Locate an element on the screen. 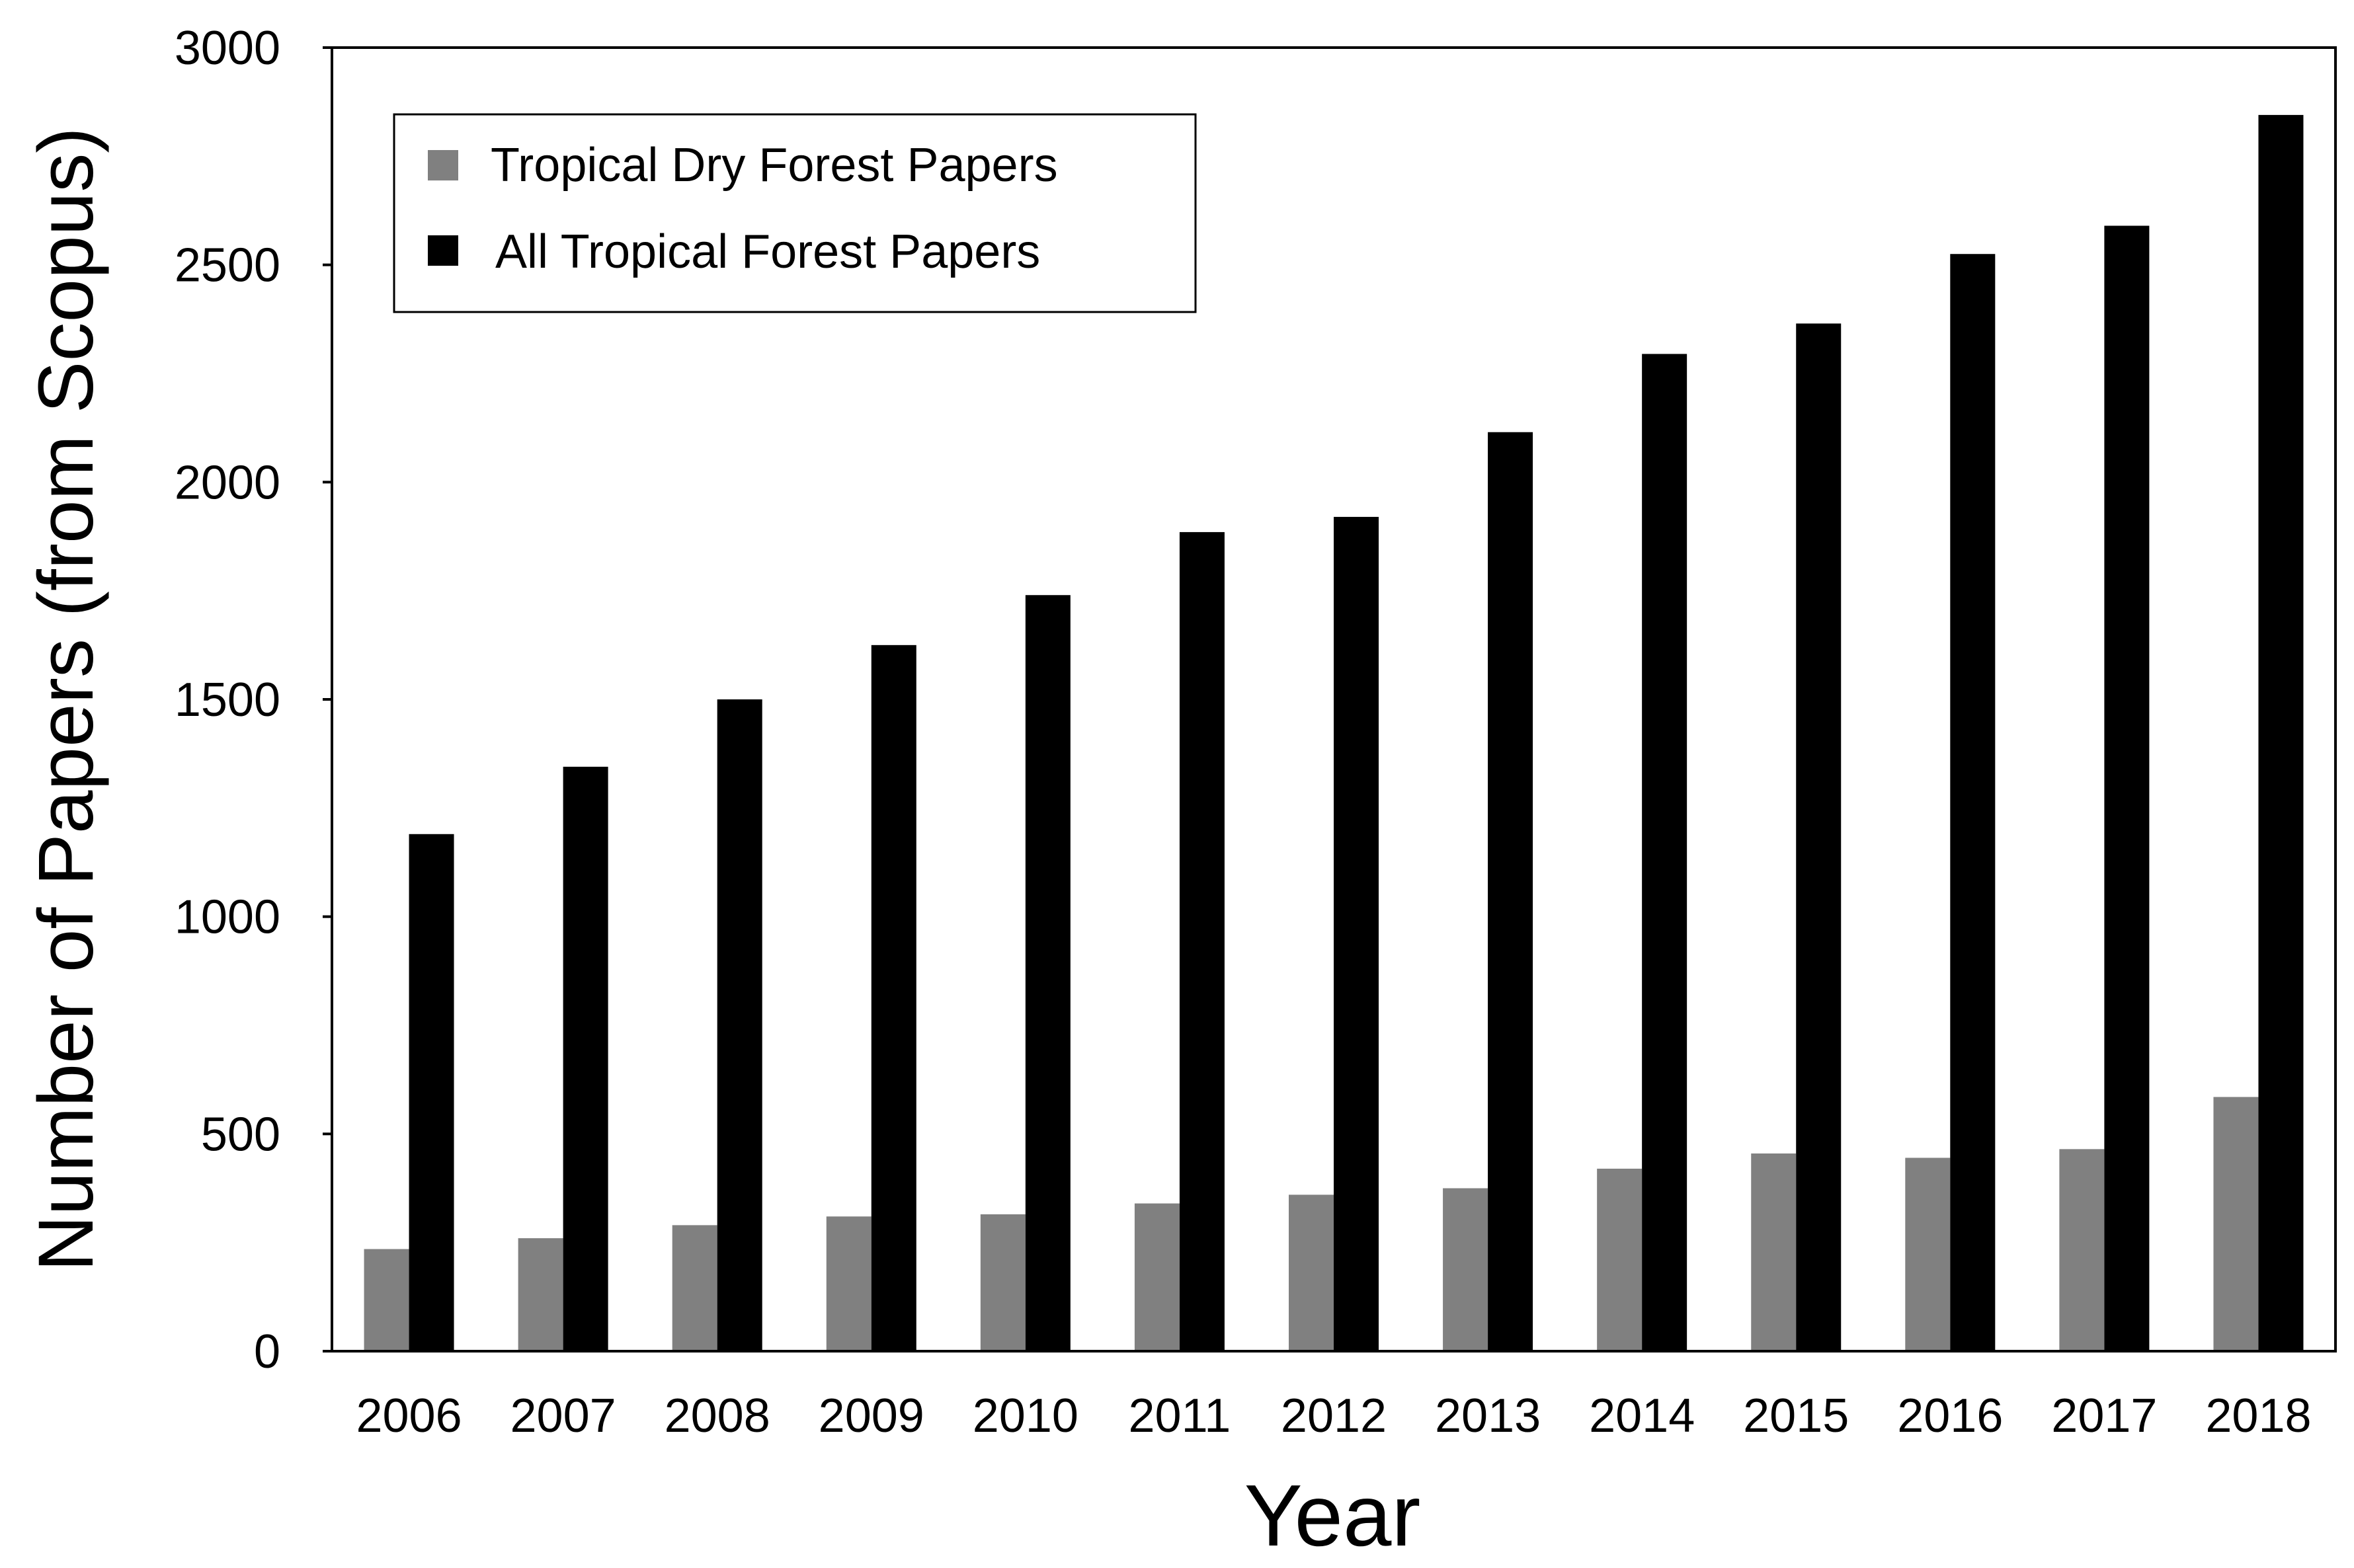 This screenshot has height=1568, width=2354. x-tick-label-2017: 2017 is located at coordinates (2104, 1416).